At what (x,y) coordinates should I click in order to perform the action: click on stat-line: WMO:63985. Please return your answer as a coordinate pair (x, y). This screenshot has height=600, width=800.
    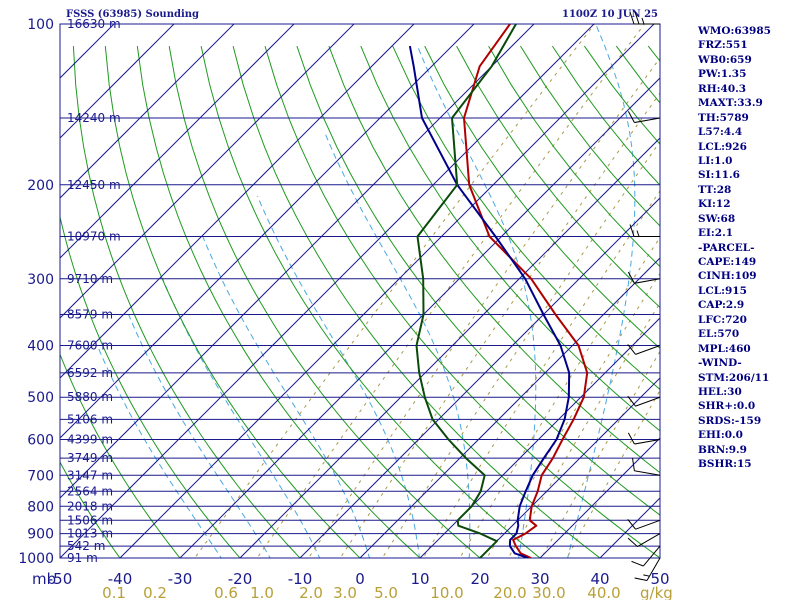
    Looking at the image, I should click on (734, 31).